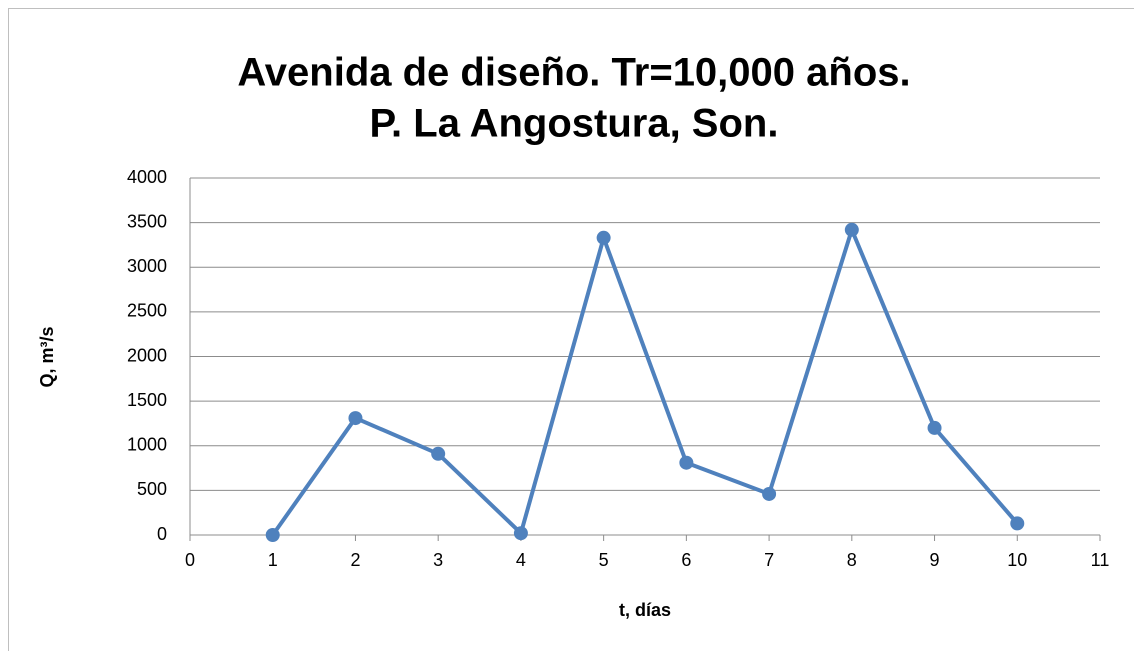 This screenshot has width=1134, height=651. I want to click on x-tick-label: 1, so click(273, 560).